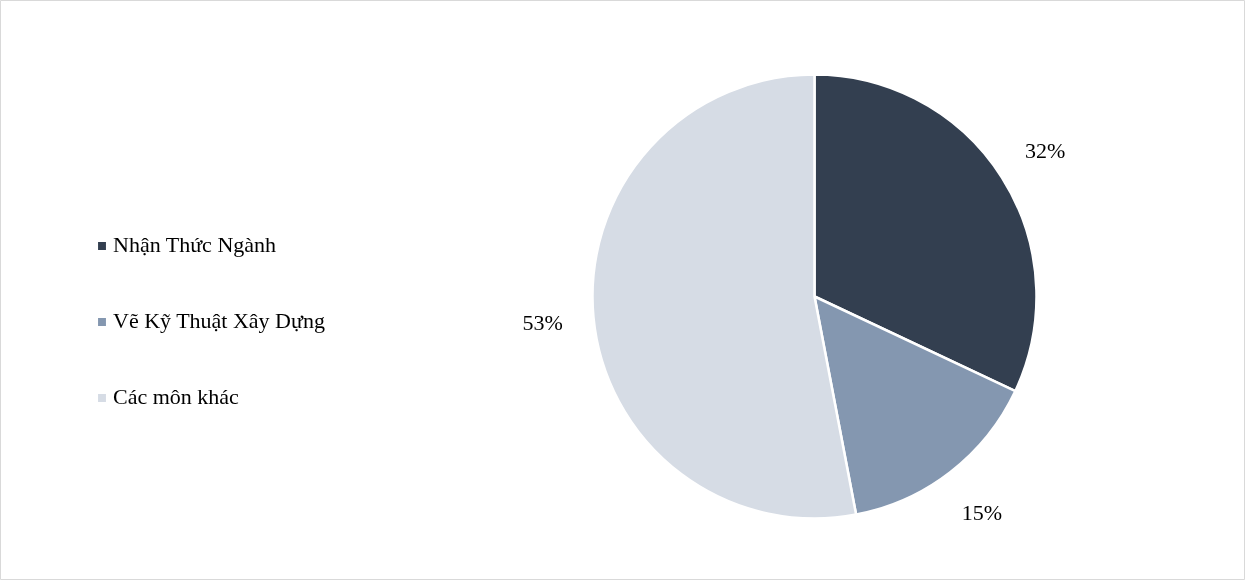 The image size is (1245, 580). What do you see at coordinates (176, 397) in the screenshot?
I see `legend-label: Các môn khác` at bounding box center [176, 397].